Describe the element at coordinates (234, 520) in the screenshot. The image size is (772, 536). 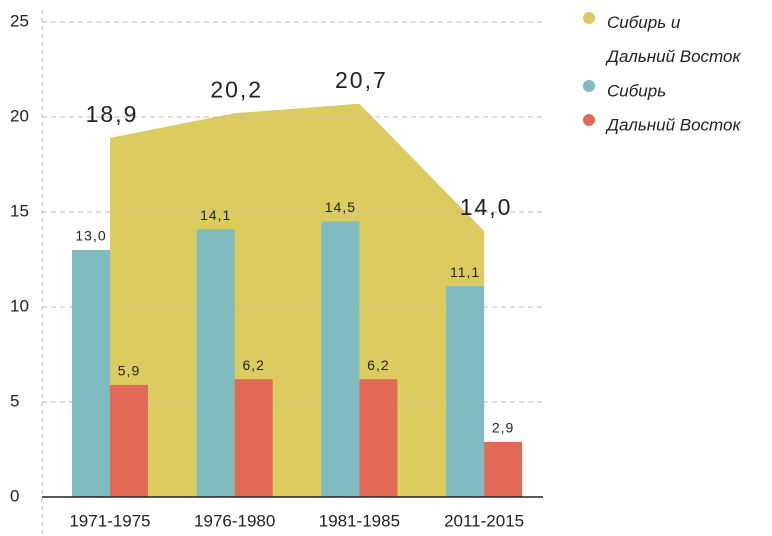
I see `x-tick-label: 1976-1980` at that location.